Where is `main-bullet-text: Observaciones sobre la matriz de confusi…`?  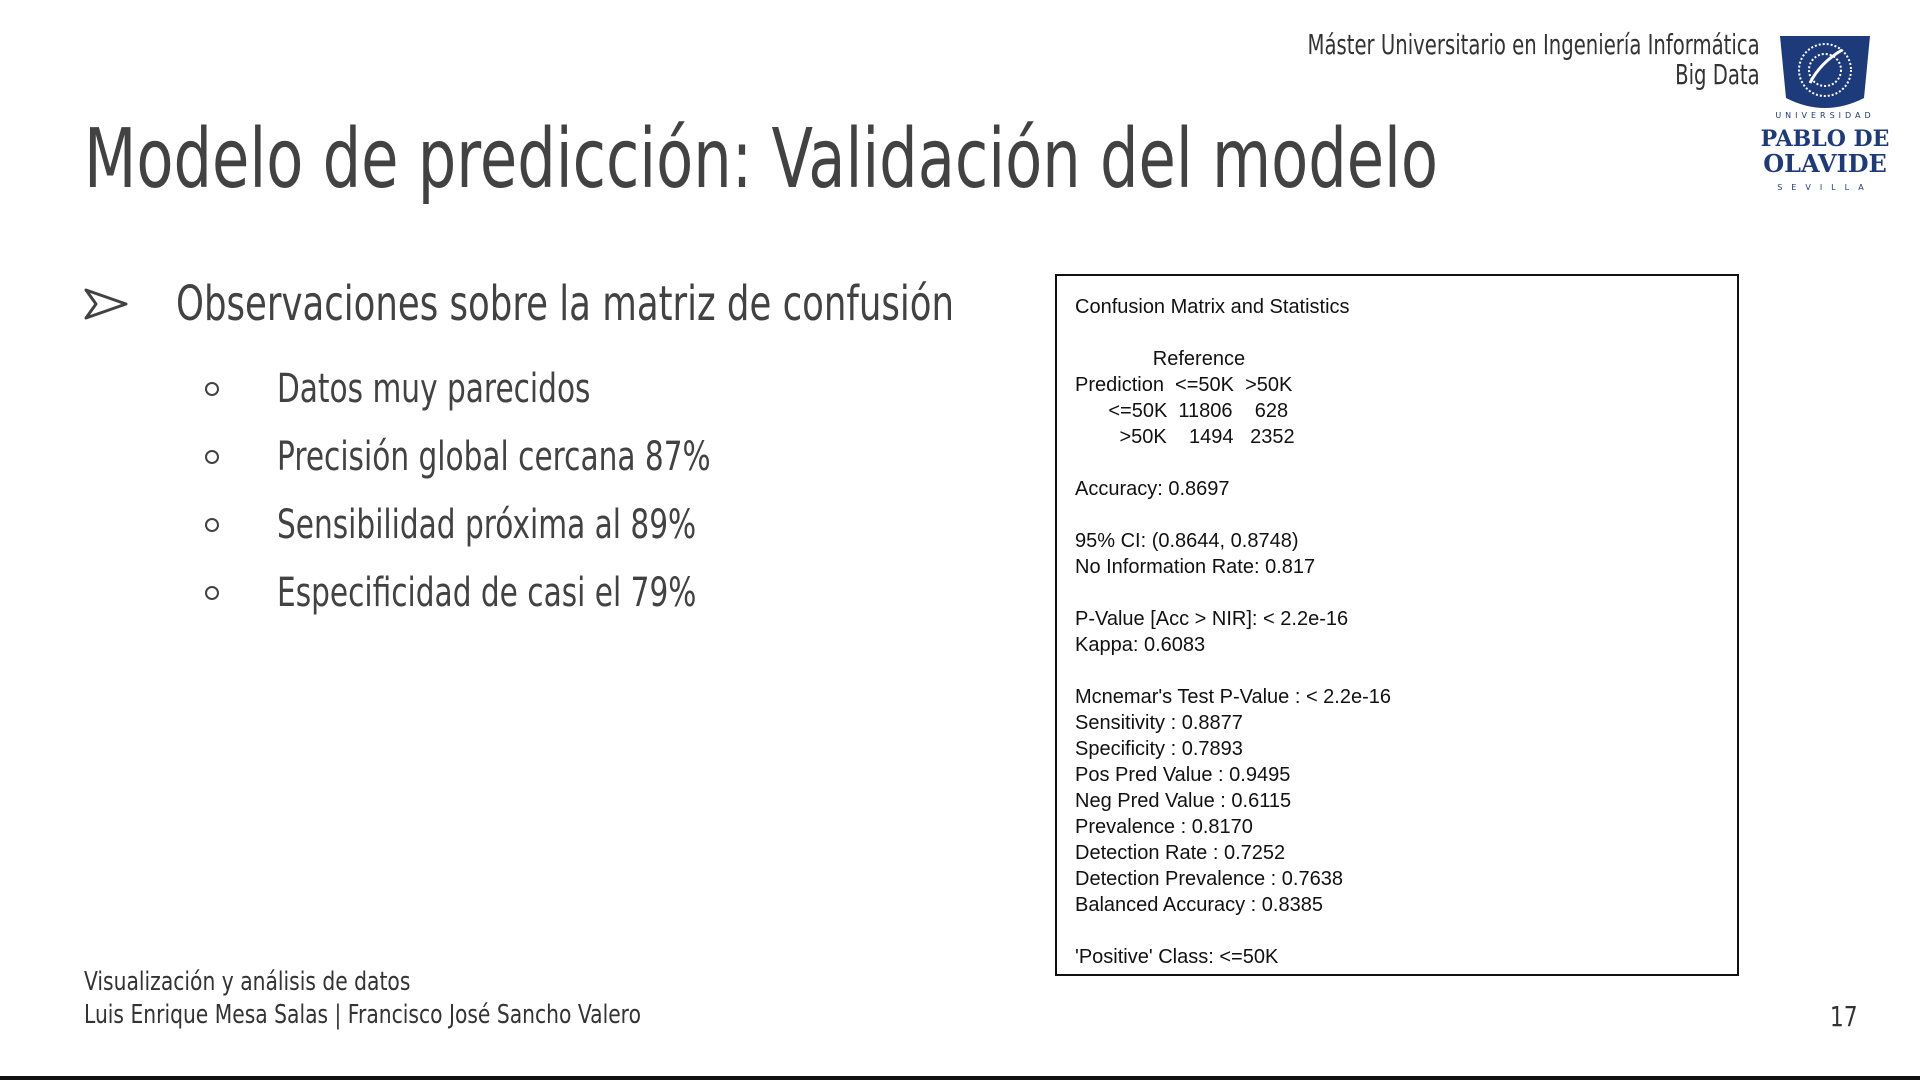 main-bullet-text: Observaciones sobre la matriz de confusi… is located at coordinates (565, 304).